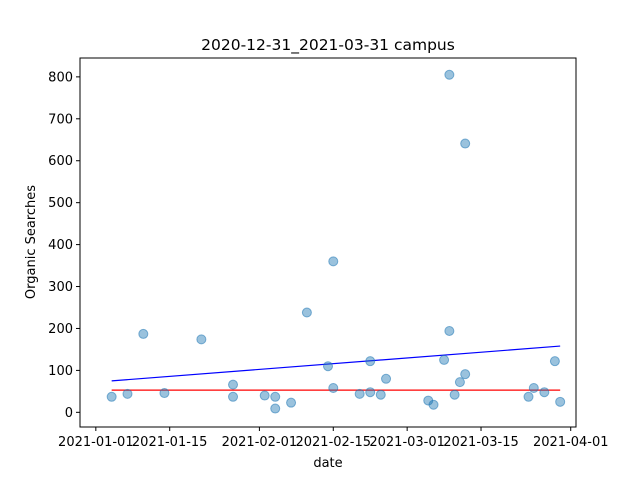 Image resolution: width=640 pixels, height=480 pixels. What do you see at coordinates (170, 442) in the screenshot?
I see `x-tick-label: 2021-01-15` at bounding box center [170, 442].